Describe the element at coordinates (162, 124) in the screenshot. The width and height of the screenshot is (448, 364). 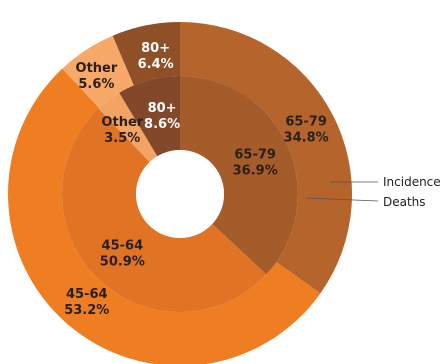
I see `deaths-value-80+: 8.6%` at that location.